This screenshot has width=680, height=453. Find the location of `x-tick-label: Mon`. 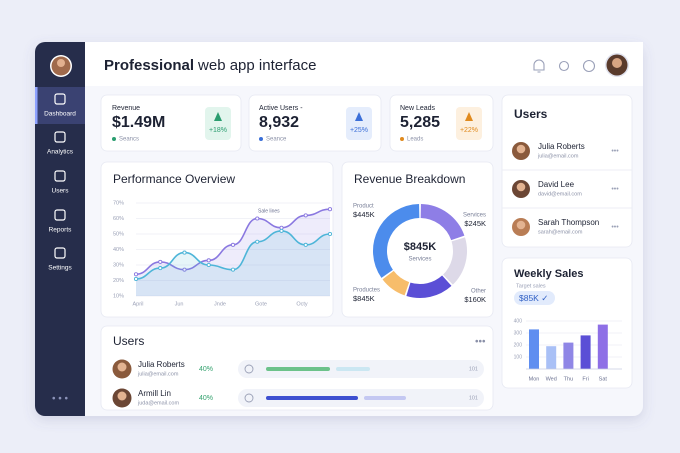

x-tick-label: Mon is located at coordinates (534, 379).